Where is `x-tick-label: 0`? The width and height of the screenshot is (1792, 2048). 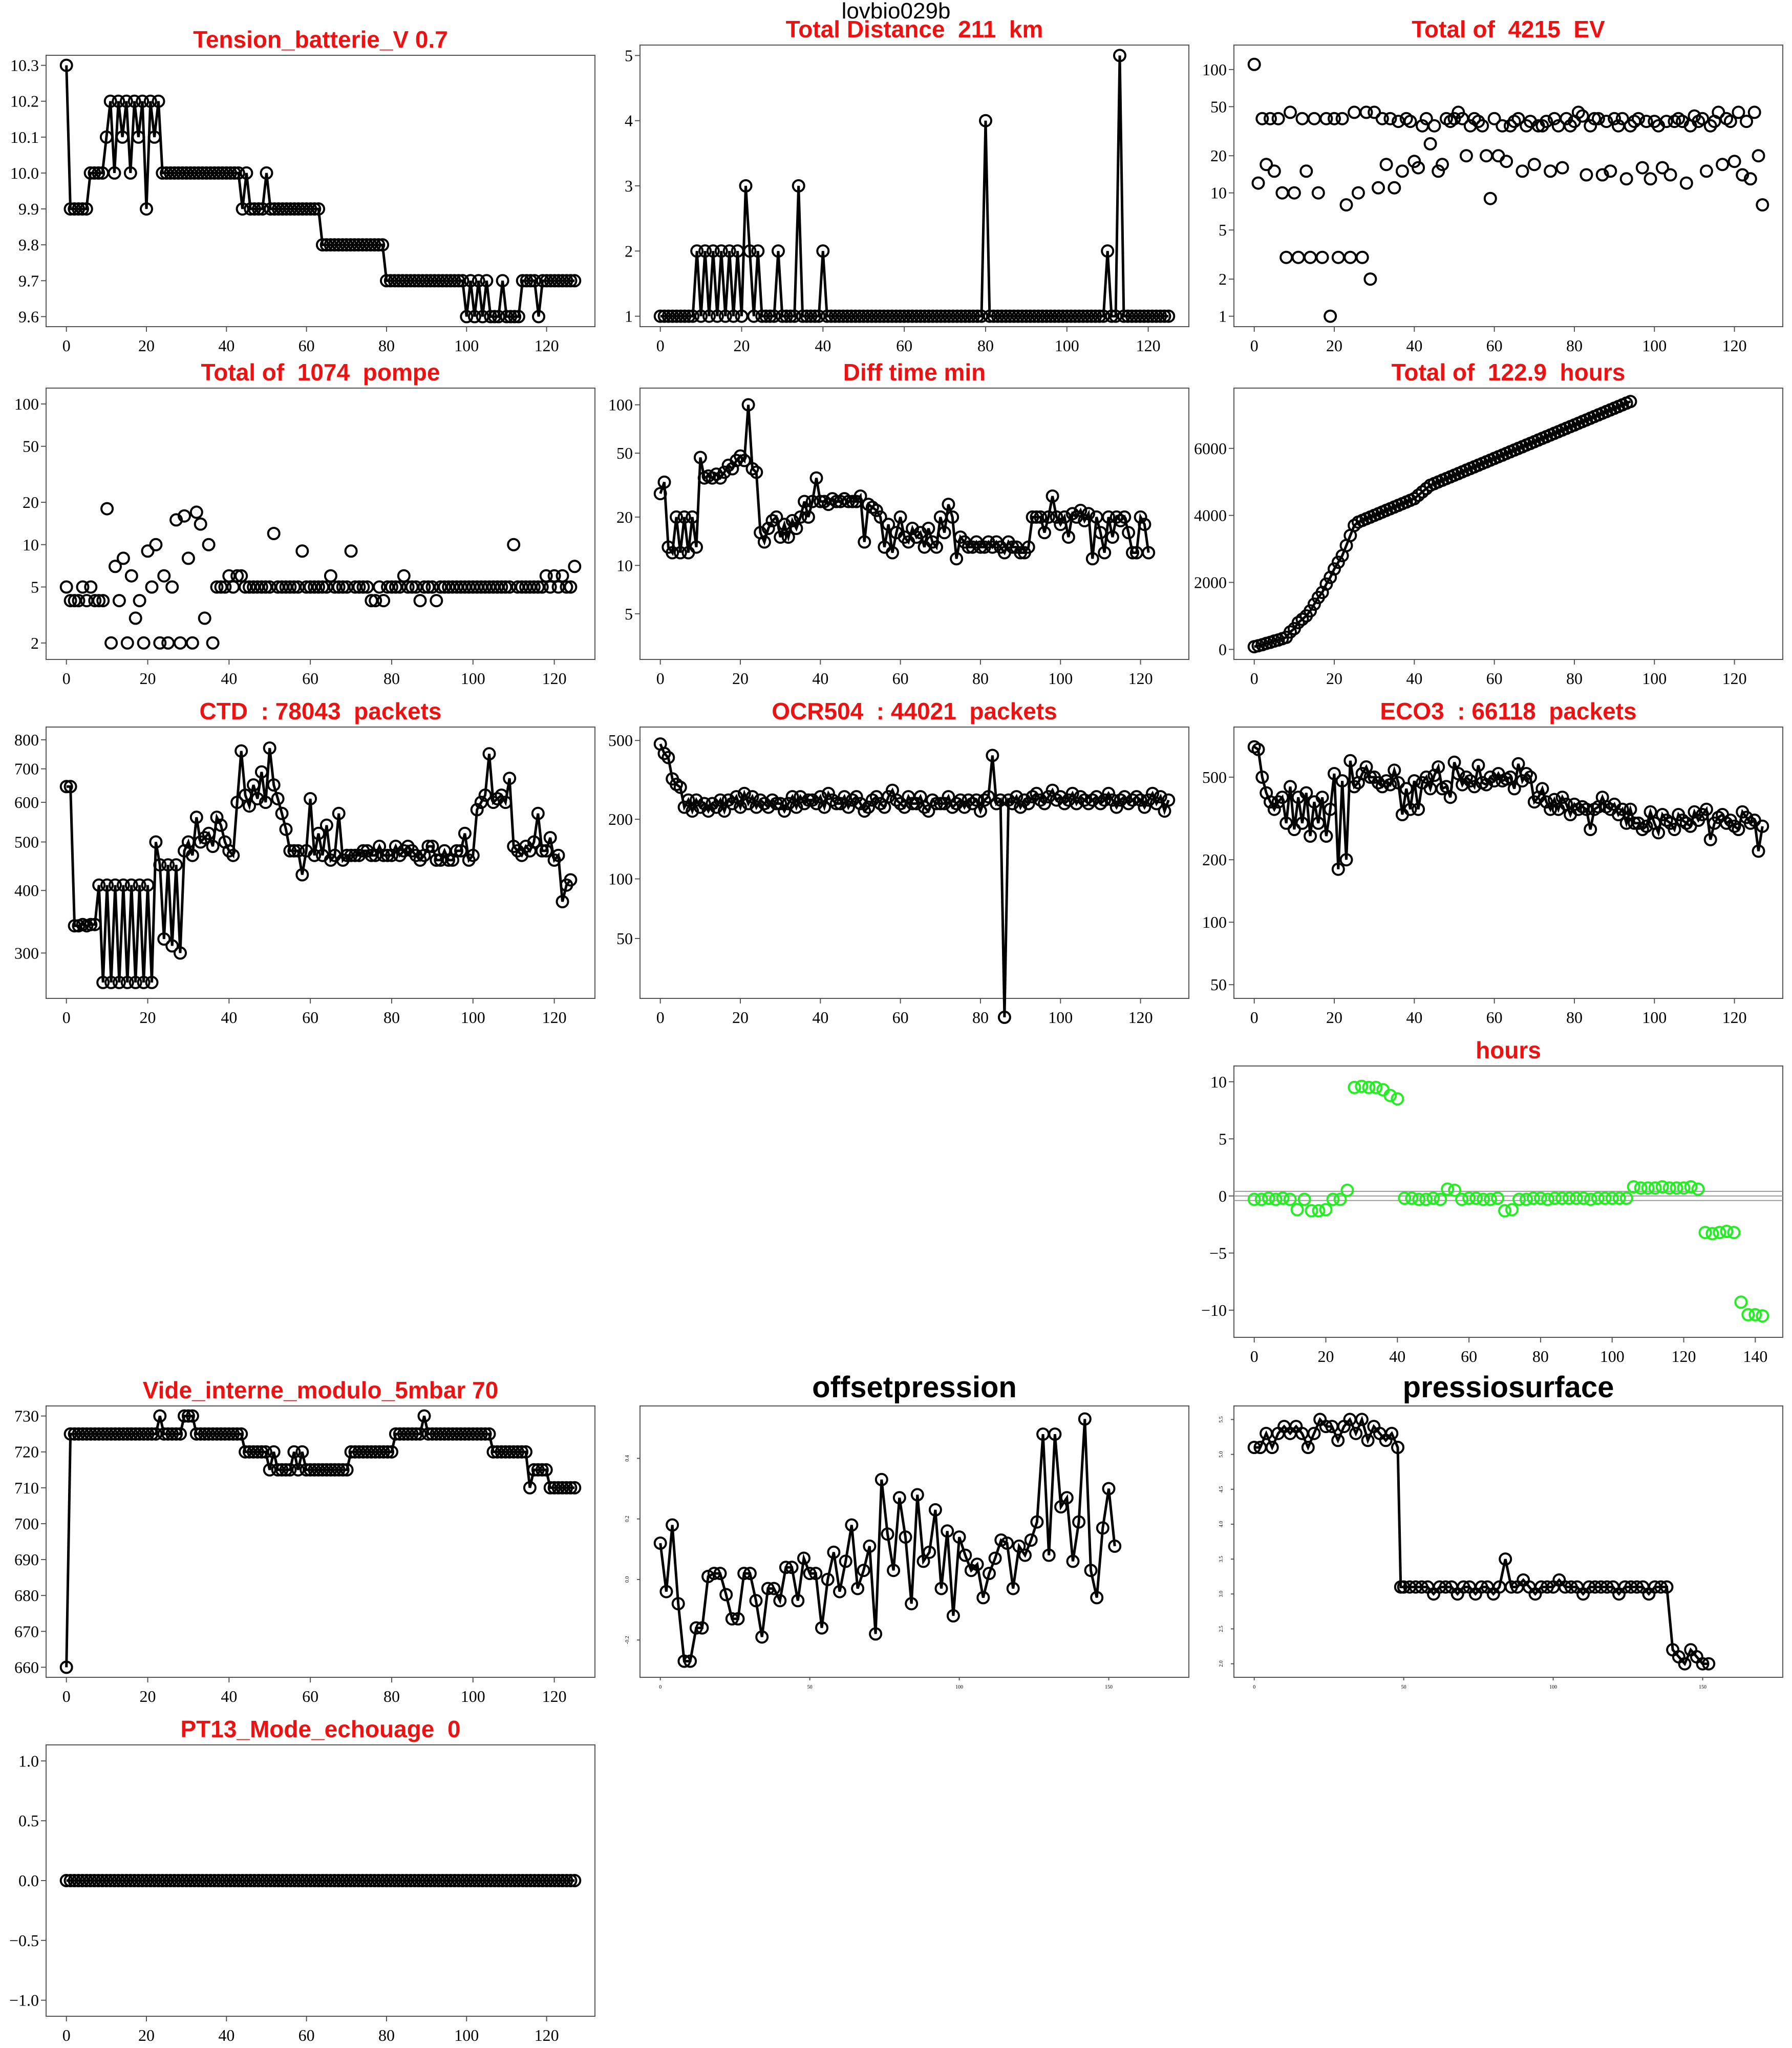
x-tick-label: 0 is located at coordinates (660, 345).